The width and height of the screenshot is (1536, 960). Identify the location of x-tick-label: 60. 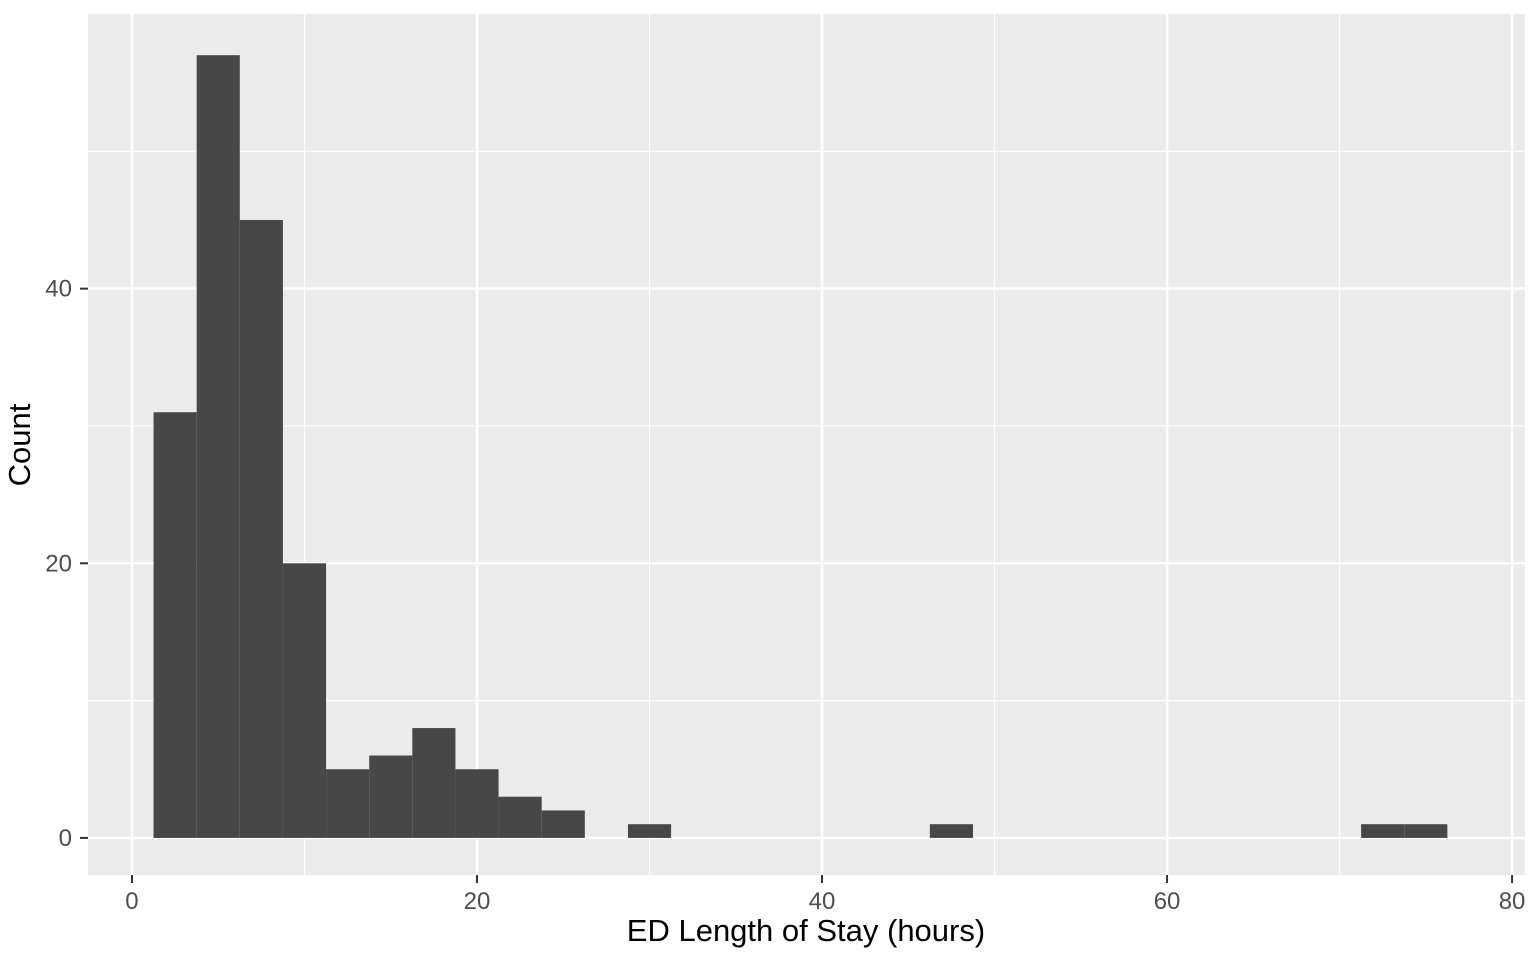
(1167, 901).